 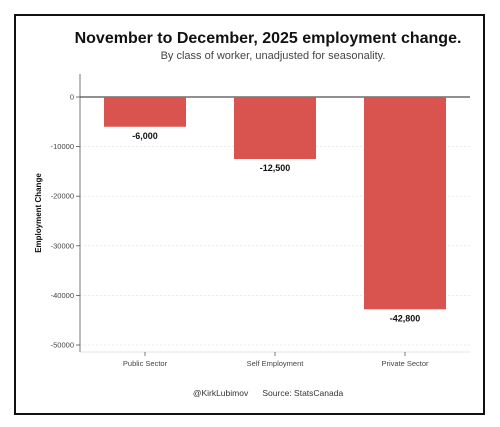 What do you see at coordinates (62, 345) in the screenshot?
I see `y-tick-label: -50000` at bounding box center [62, 345].